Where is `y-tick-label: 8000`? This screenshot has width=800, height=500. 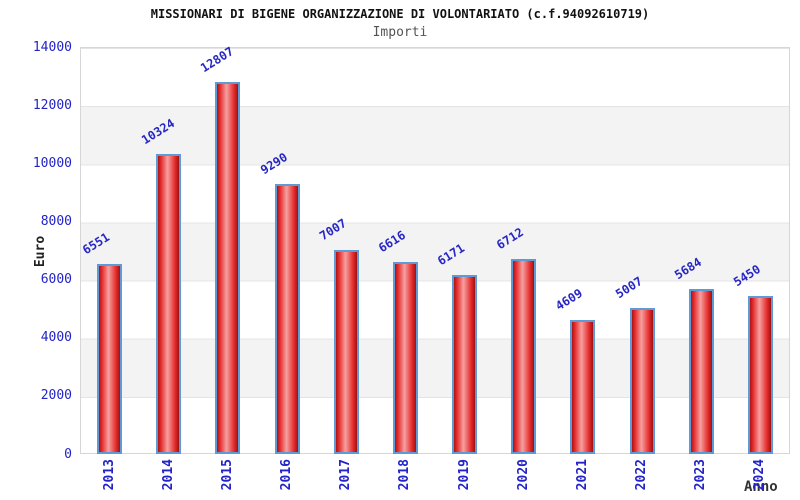
y-tick-label: 8000 is located at coordinates (56, 221).